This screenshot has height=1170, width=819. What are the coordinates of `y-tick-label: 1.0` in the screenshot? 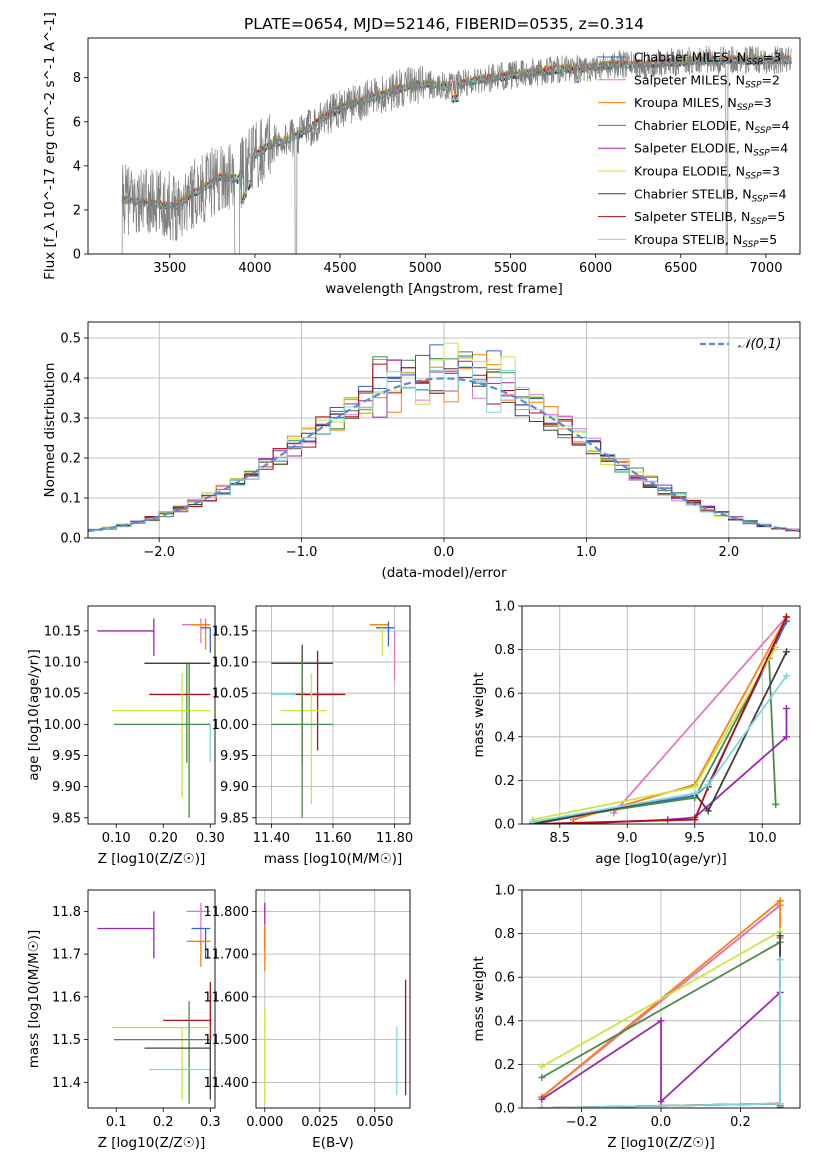 It's located at (504, 607).